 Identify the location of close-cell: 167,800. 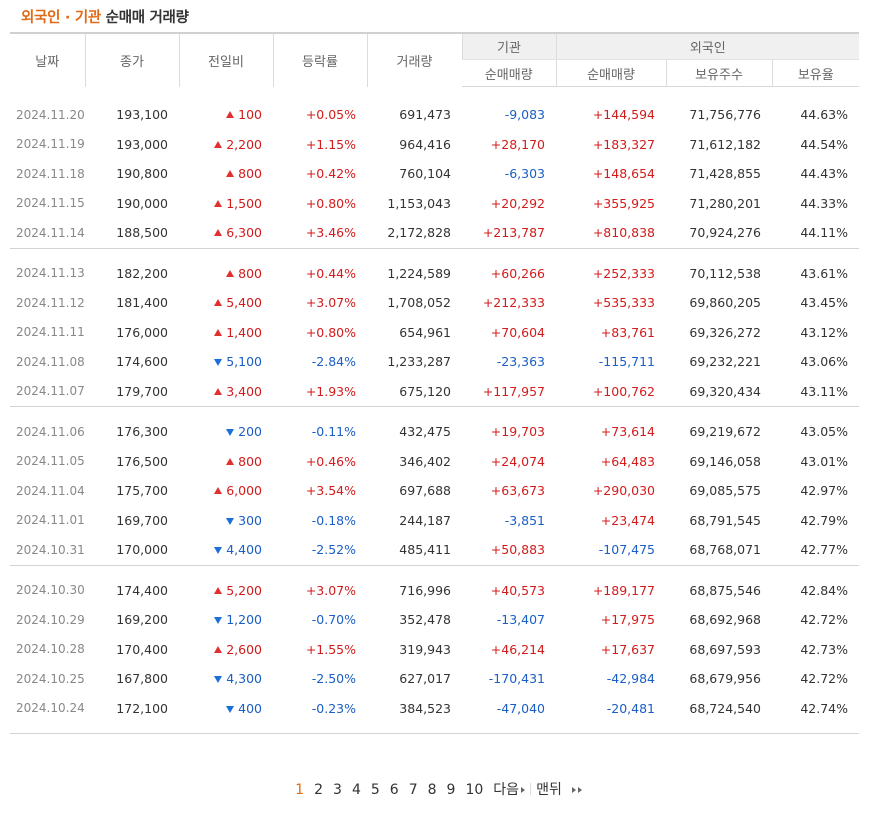
(142, 679).